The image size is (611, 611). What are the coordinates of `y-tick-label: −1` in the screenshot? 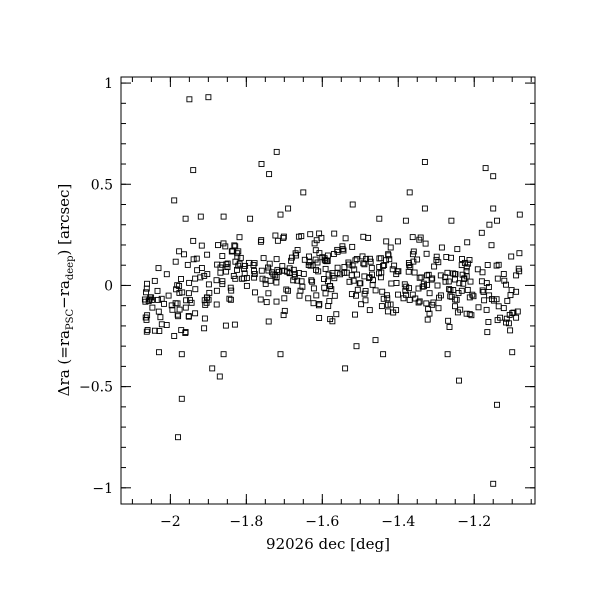 It's located at (102, 489).